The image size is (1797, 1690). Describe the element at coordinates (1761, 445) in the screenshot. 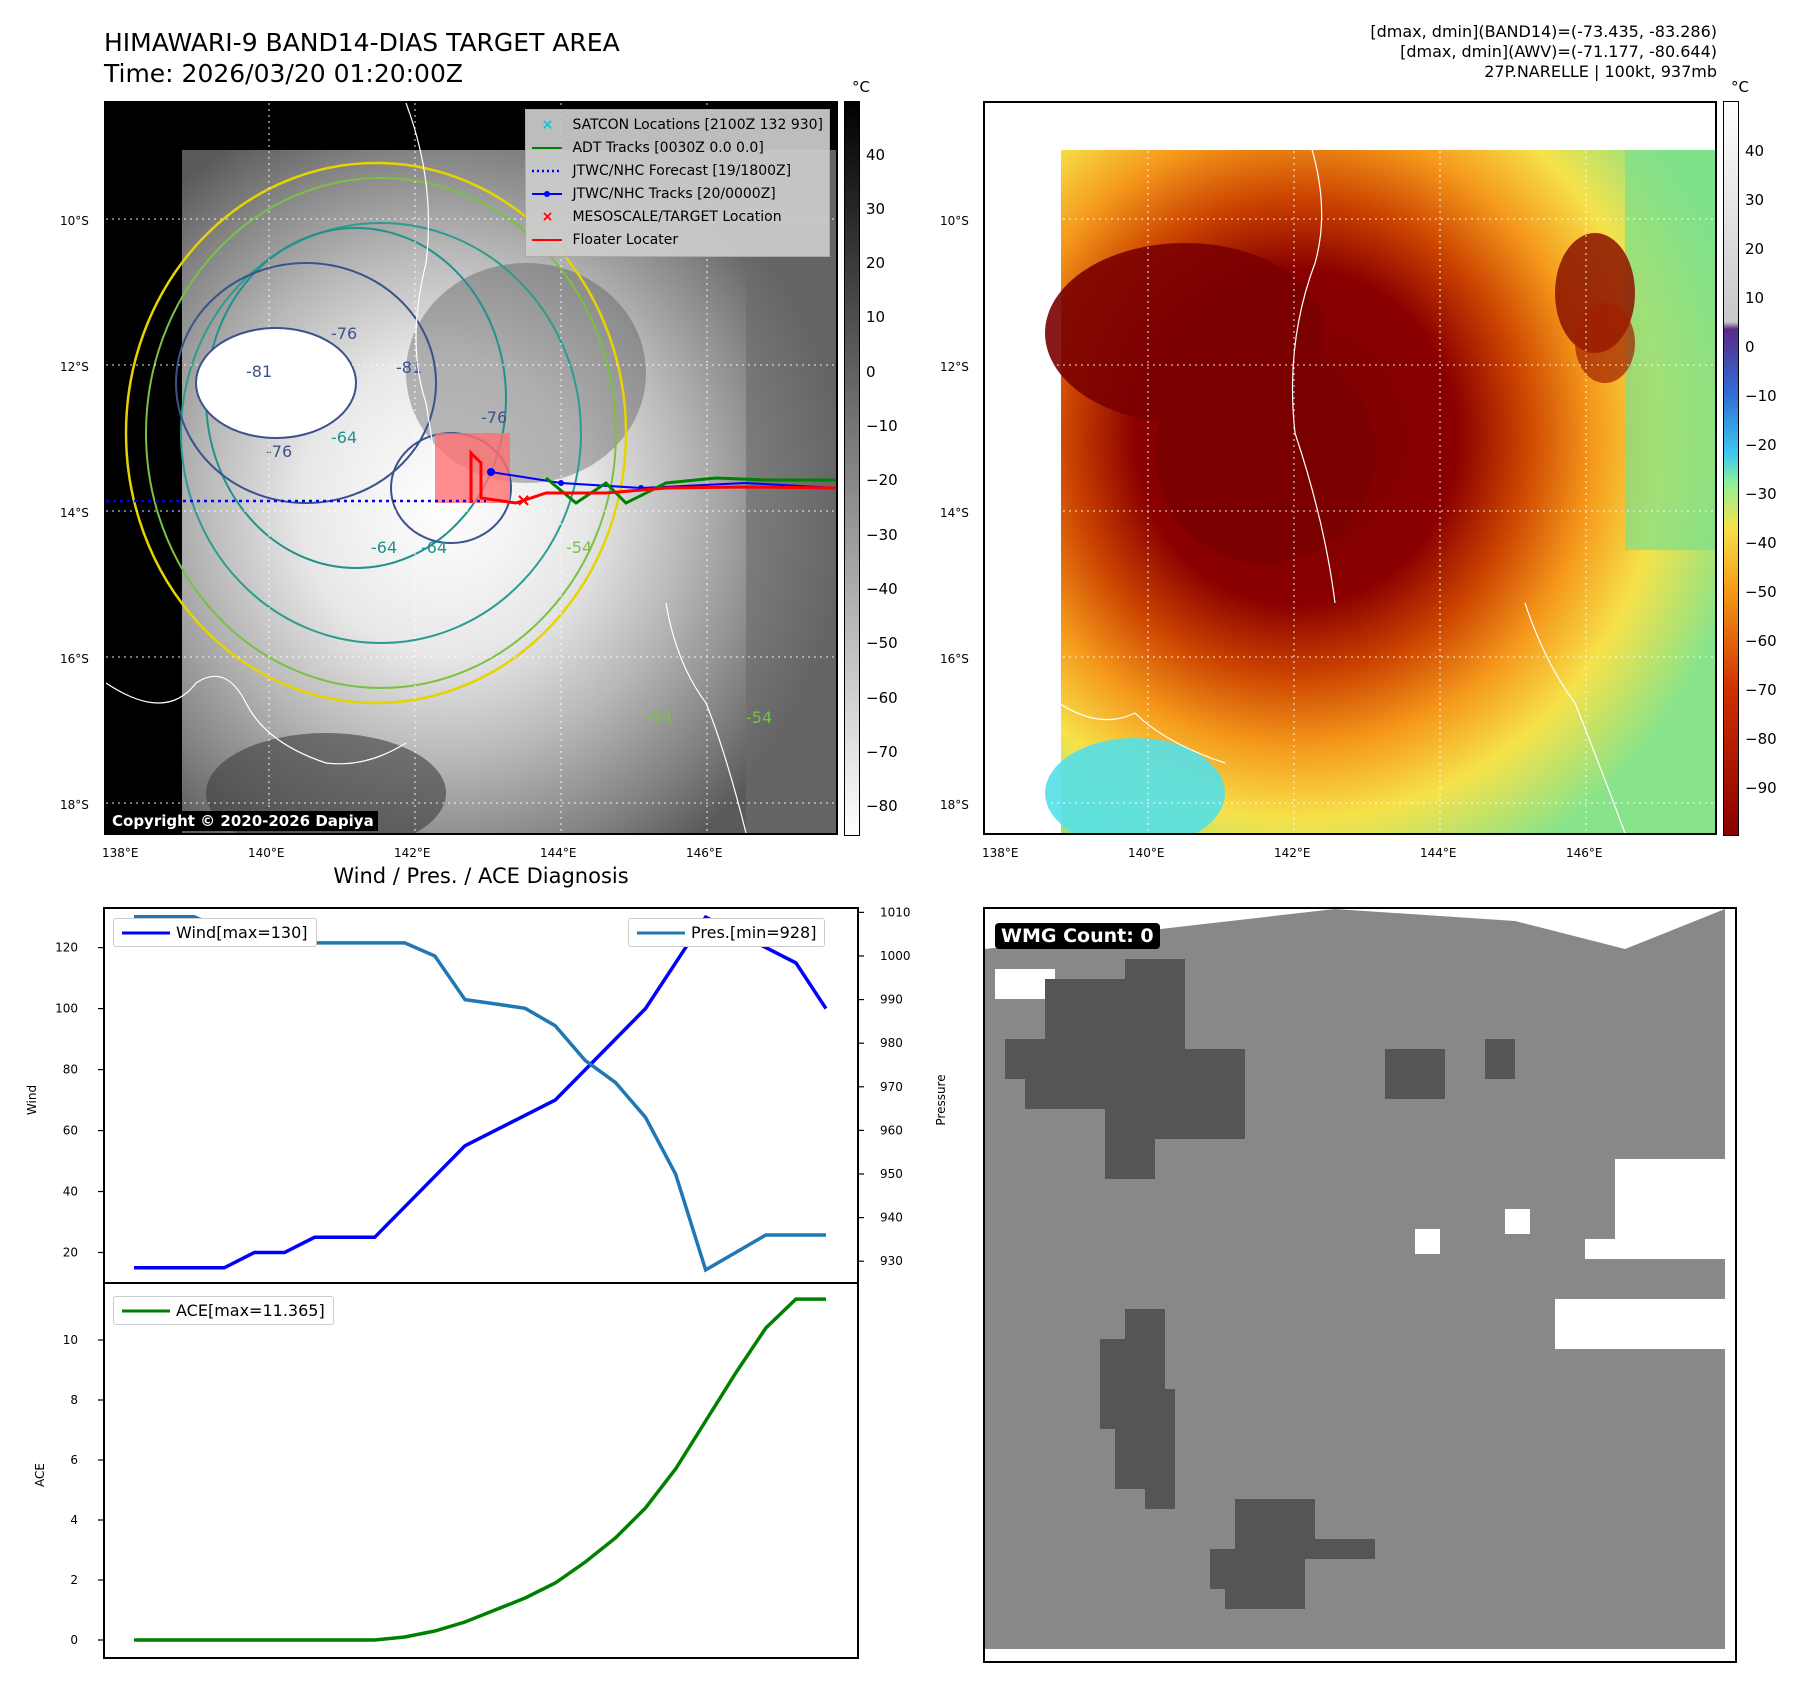

I see `colorbar-tick: −20` at that location.